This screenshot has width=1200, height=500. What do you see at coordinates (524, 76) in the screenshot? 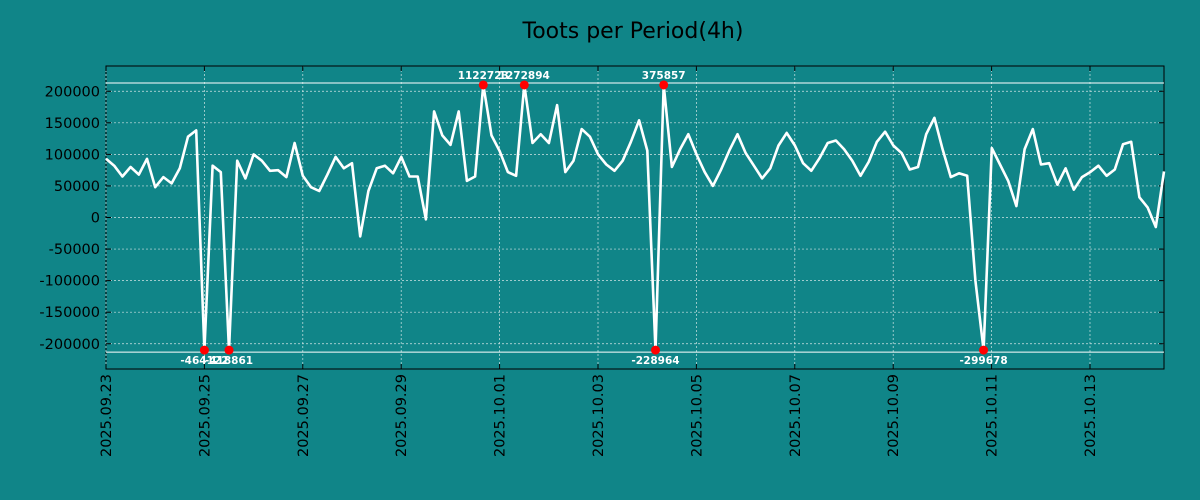
I see `outlier-label: 1272894` at bounding box center [524, 76].